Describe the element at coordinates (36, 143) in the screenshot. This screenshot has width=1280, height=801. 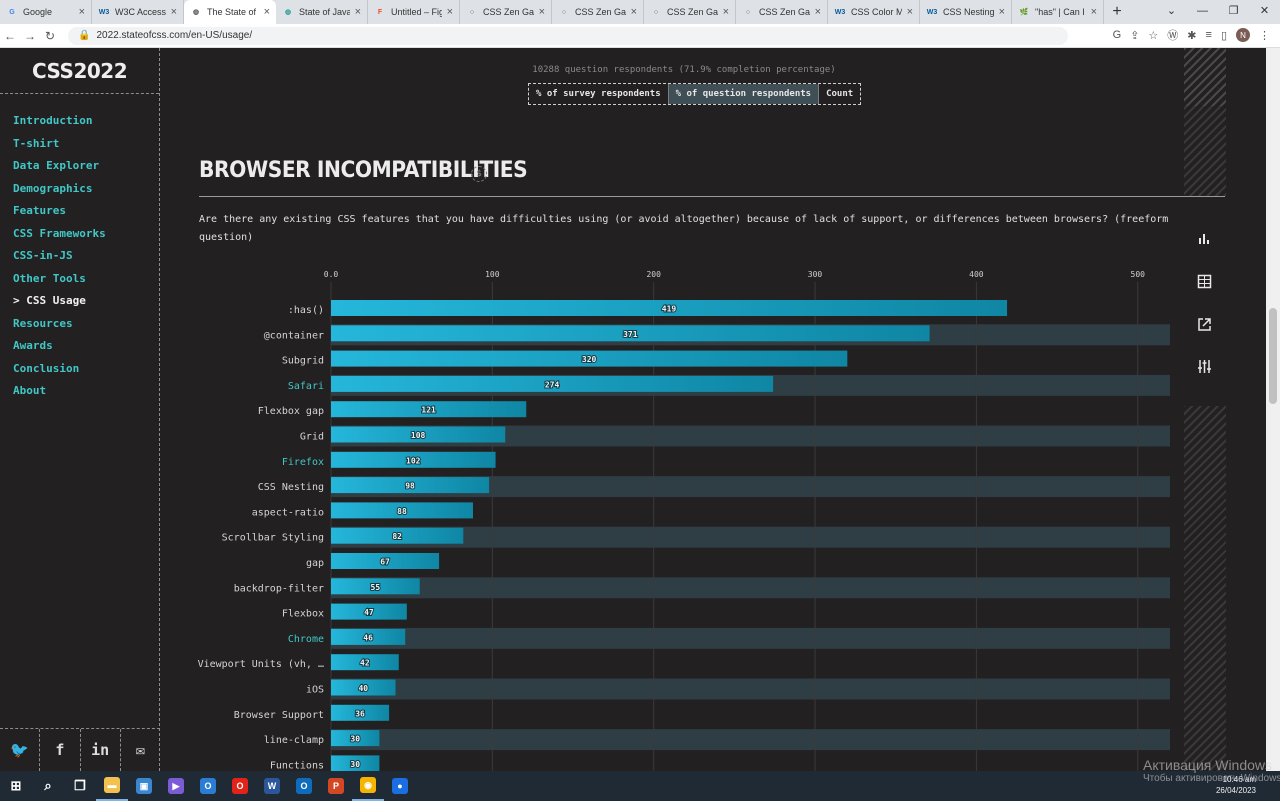
I see `sidebar-item-t-shirt: T-shirt` at that location.